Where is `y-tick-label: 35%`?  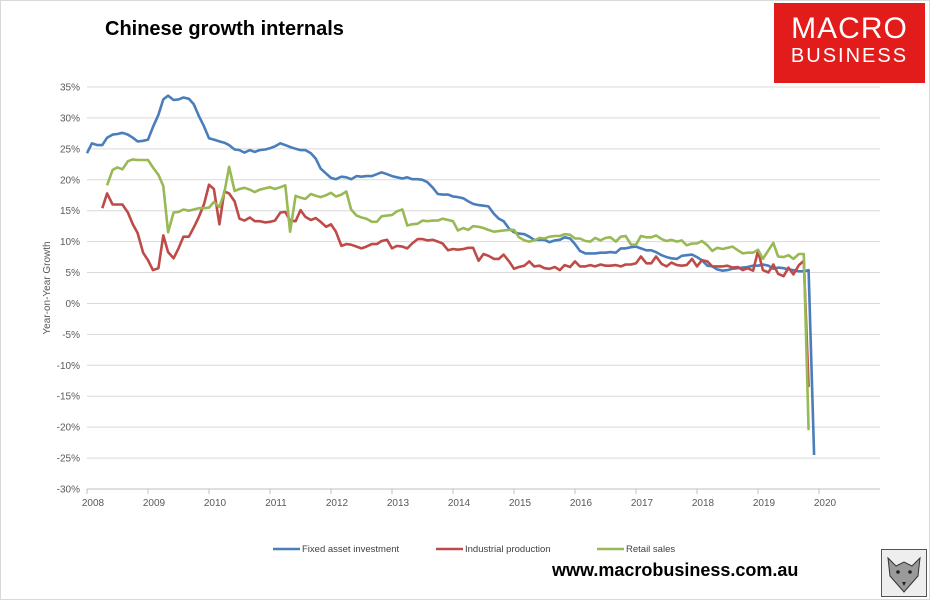
y-tick-label: 35% is located at coordinates (70, 88).